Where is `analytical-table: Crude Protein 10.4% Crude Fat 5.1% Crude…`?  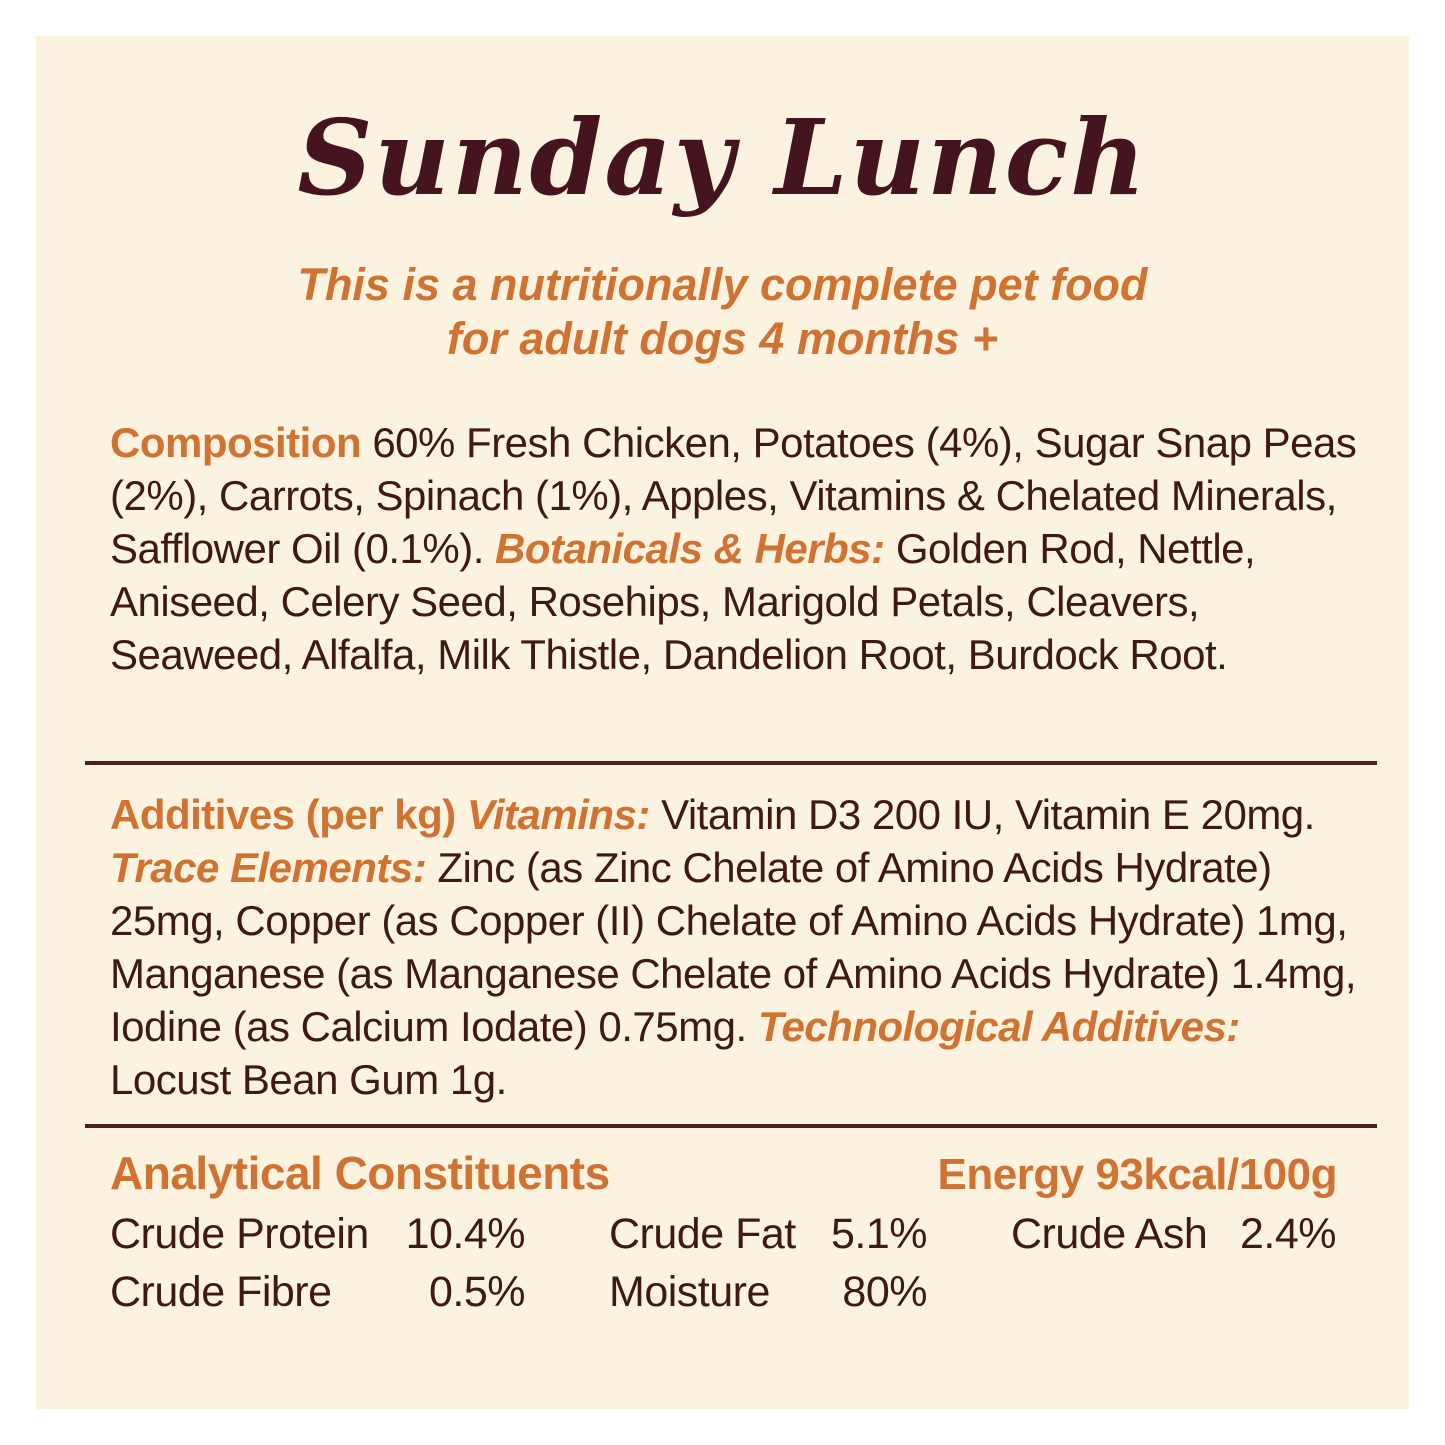
analytical-table: Crude Protein 10.4% Crude Fat 5.1% Crude… is located at coordinates (723, 1263).